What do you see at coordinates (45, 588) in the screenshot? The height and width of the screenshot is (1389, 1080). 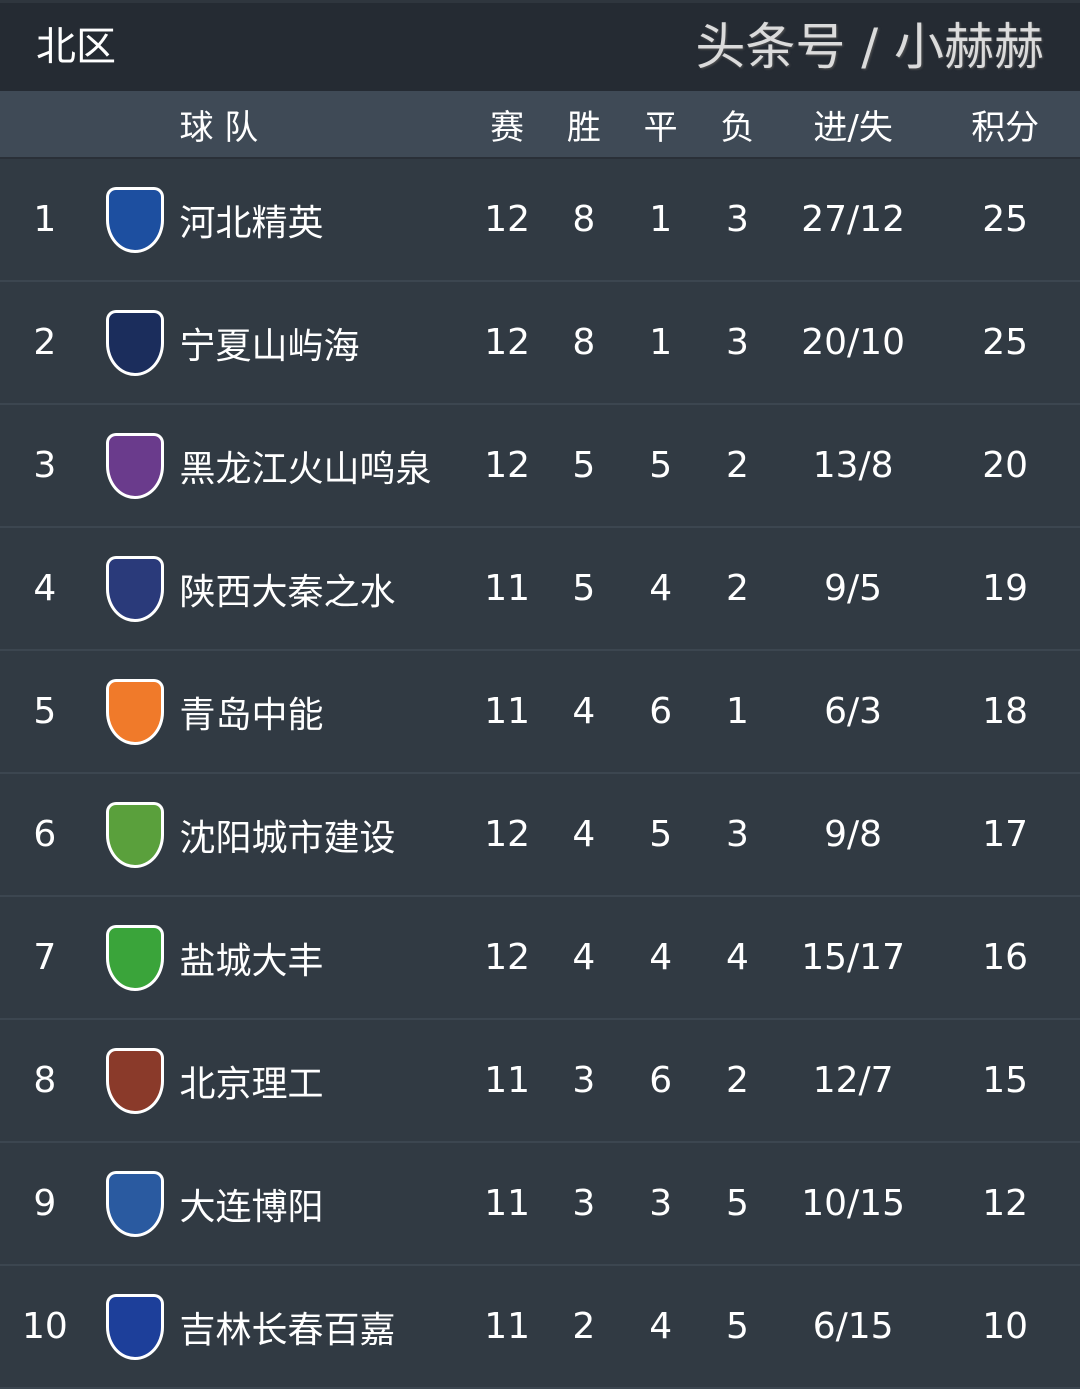 I see `rank: 4` at bounding box center [45, 588].